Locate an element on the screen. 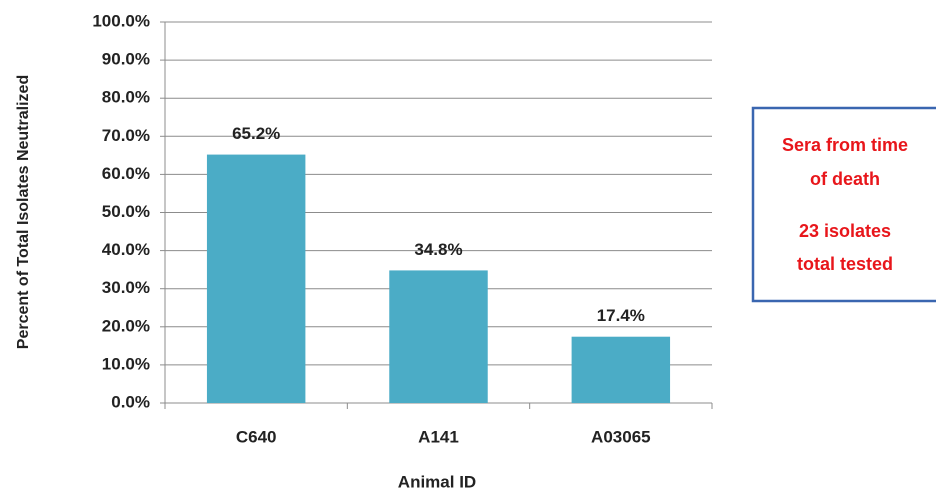 The image size is (936, 504). y-tick-label: 80.0% is located at coordinates (126, 97).